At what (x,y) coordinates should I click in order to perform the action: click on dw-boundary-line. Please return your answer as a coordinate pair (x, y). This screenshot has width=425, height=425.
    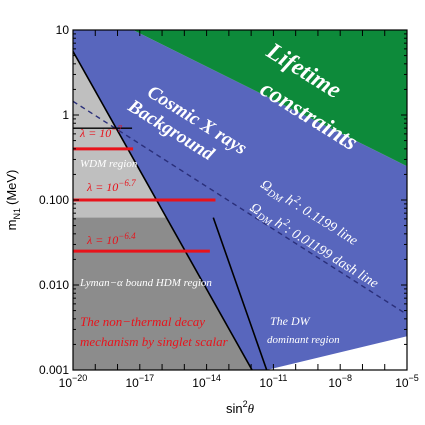
    Looking at the image, I should click on (240, 293).